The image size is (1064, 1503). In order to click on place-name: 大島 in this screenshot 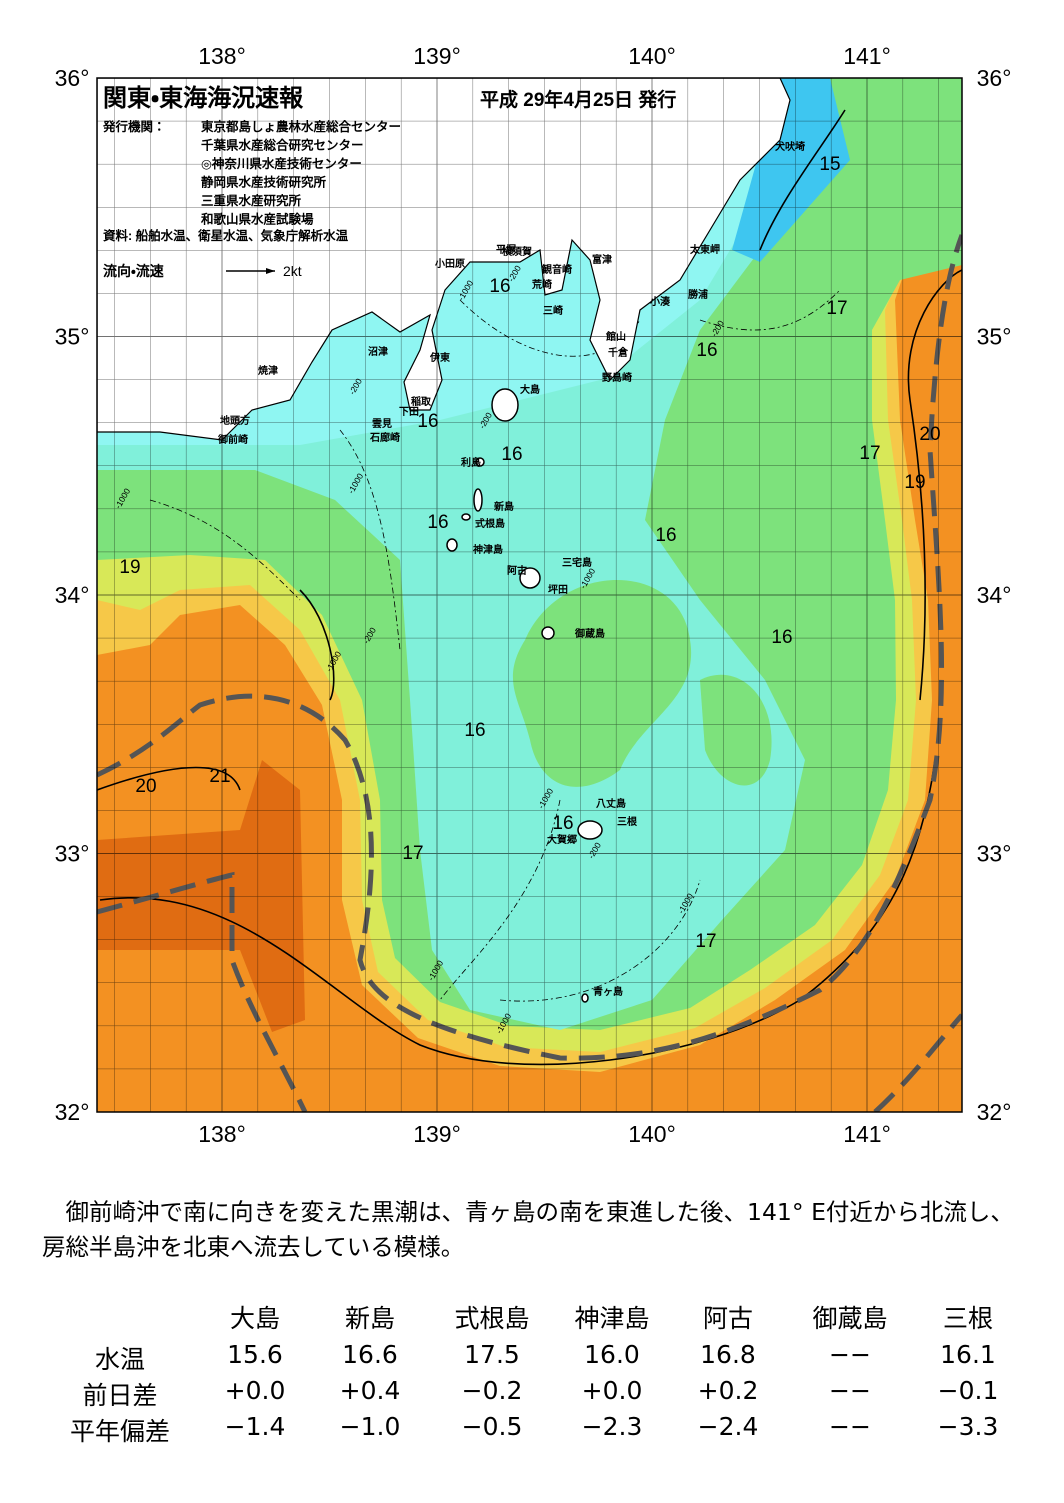, I will do `click(530, 389)`.